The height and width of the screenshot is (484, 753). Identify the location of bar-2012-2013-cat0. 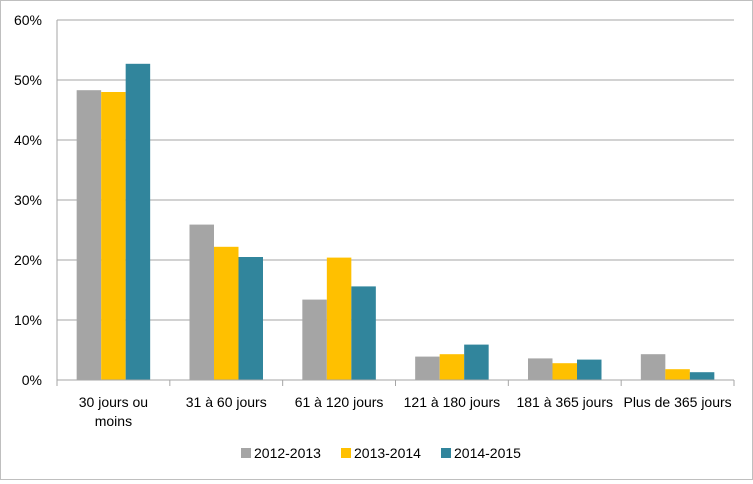
(89, 235).